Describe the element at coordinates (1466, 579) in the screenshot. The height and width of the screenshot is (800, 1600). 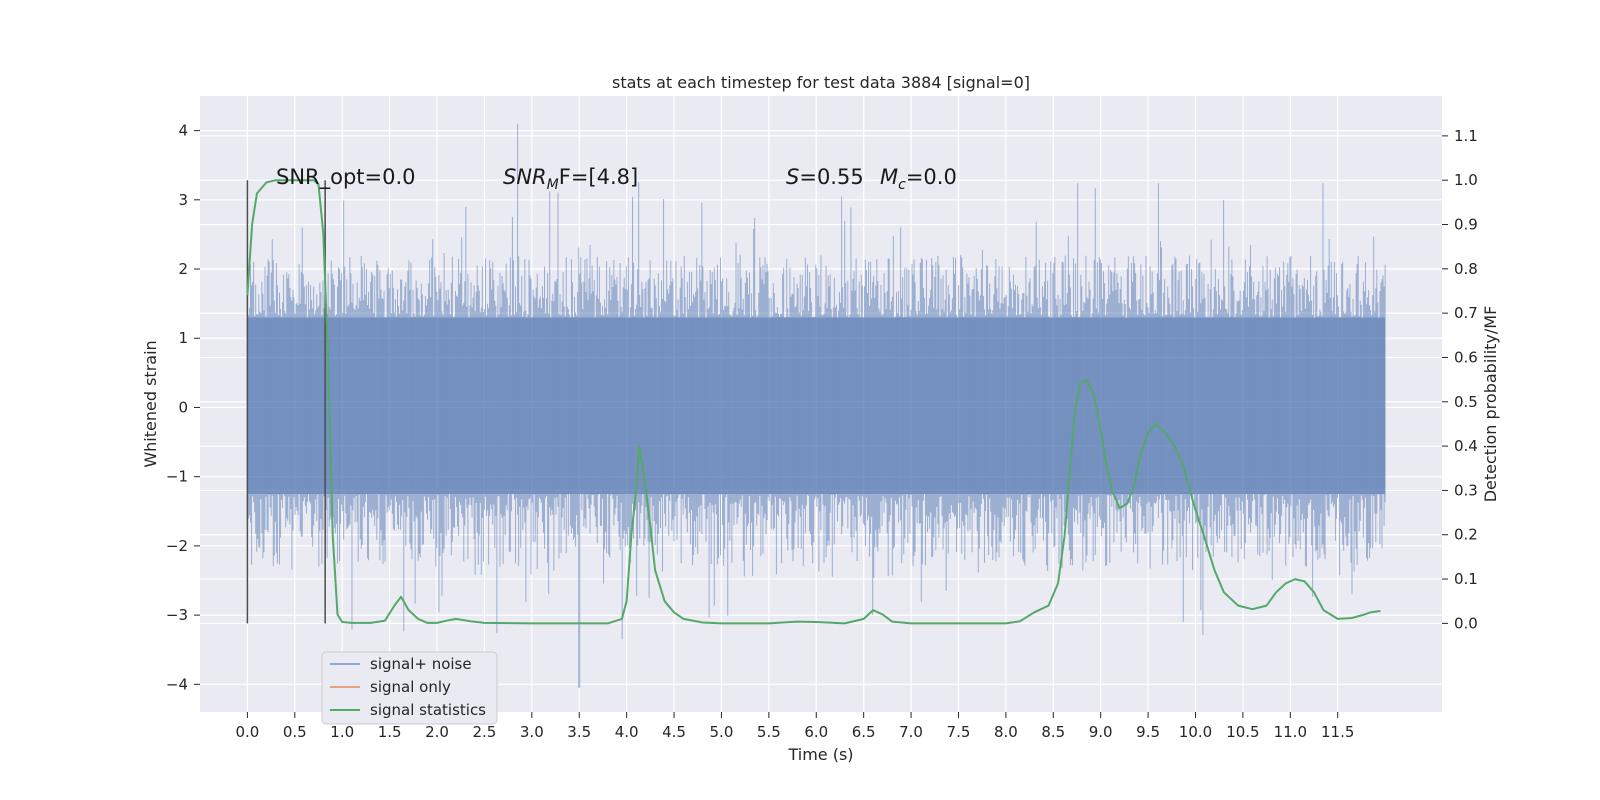
I see `y-right-tick-label: 0.1` at that location.